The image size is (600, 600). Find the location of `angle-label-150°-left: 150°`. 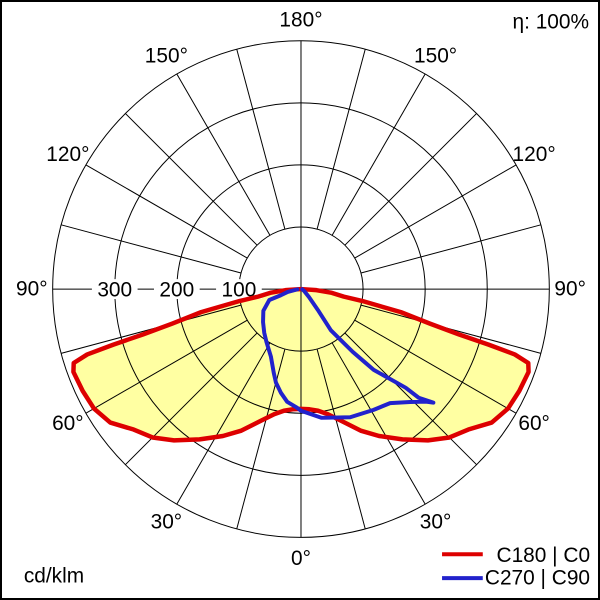

angle-label-150°-left: 150° is located at coordinates (166, 55).